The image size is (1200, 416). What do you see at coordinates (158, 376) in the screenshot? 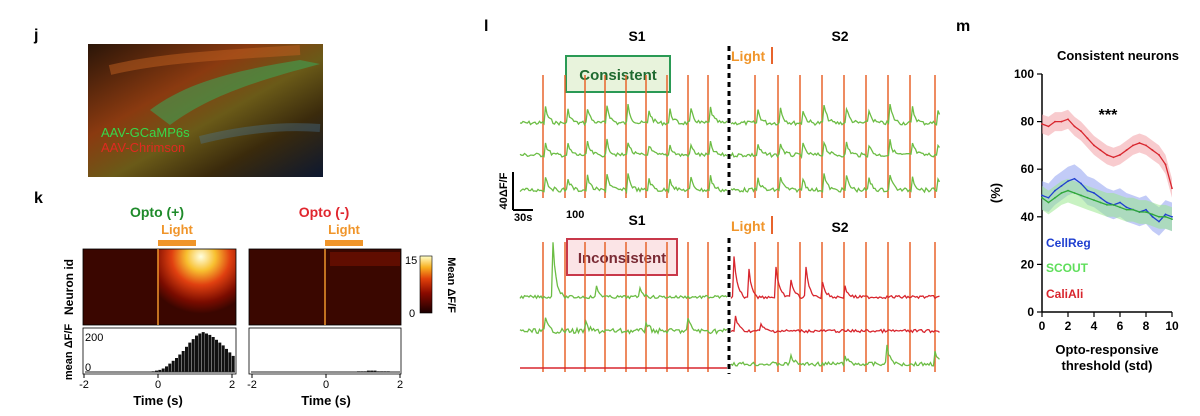
I see `x-axis-k-pos` at bounding box center [158, 376].